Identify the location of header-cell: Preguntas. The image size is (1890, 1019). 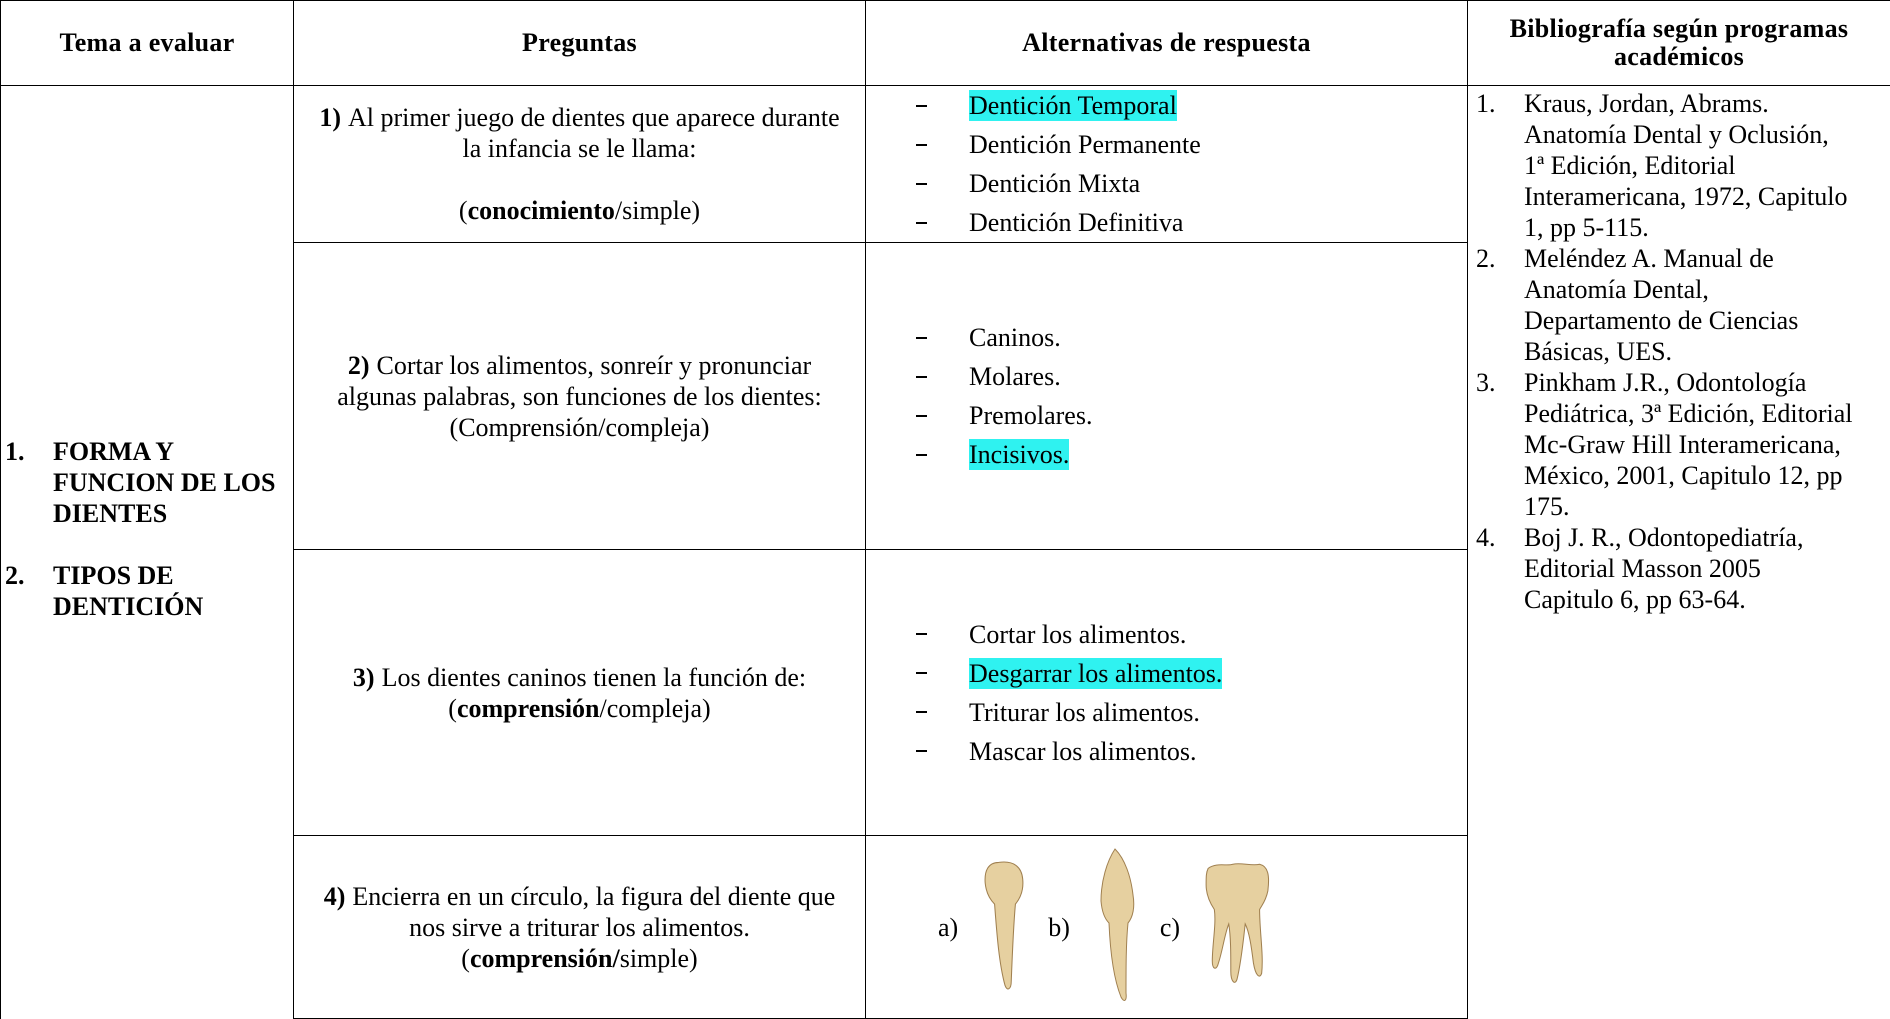
(580, 43).